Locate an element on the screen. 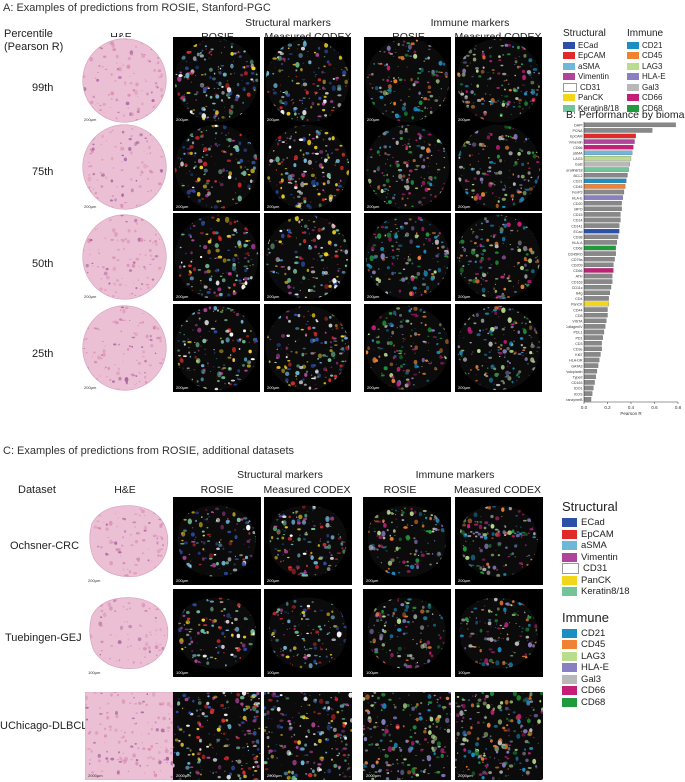 The height and width of the screenshot is (782, 685). c-rosie-structural-image-uchicago: 2000µm is located at coordinates (217, 736).